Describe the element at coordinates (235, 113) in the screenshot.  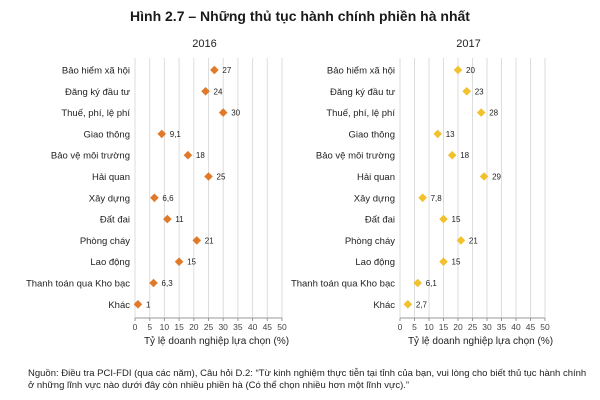
I see `data-value-label: 30` at that location.